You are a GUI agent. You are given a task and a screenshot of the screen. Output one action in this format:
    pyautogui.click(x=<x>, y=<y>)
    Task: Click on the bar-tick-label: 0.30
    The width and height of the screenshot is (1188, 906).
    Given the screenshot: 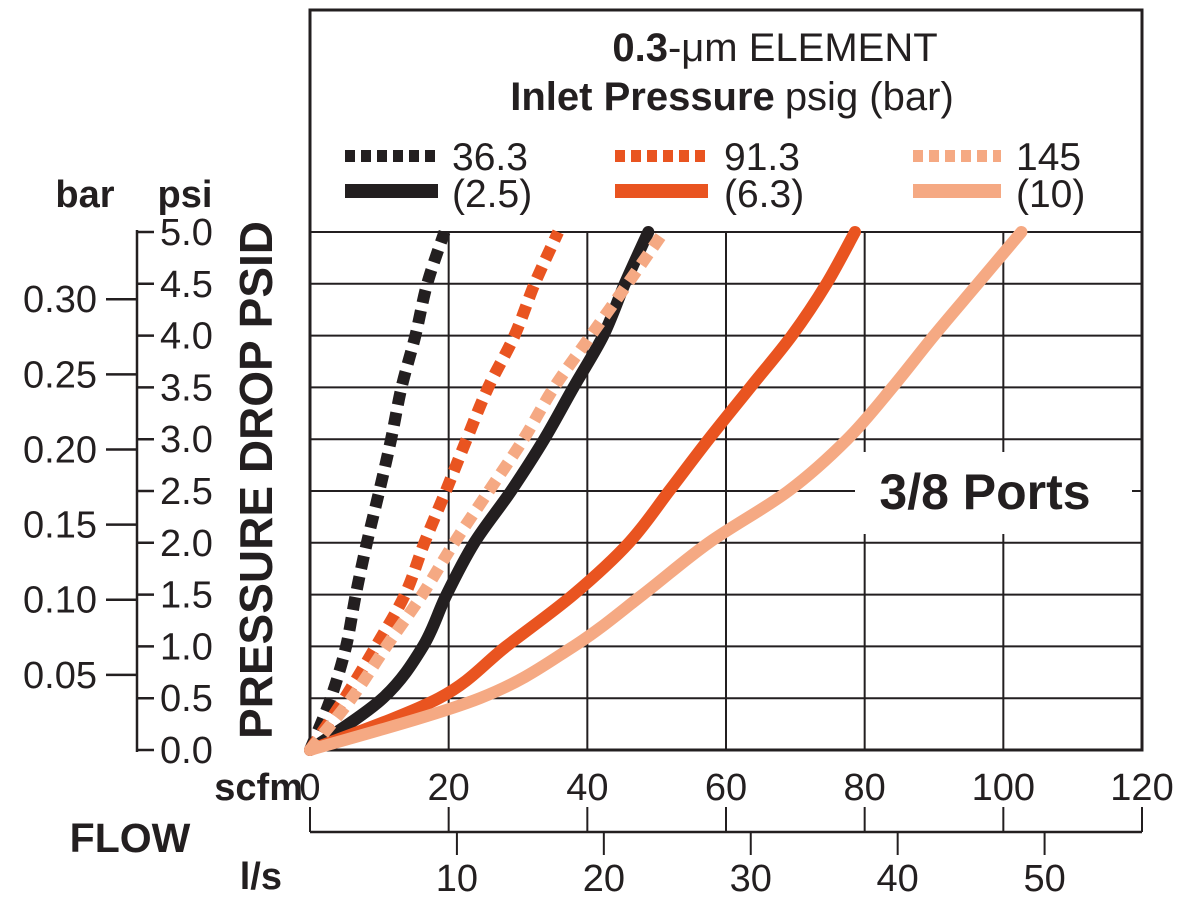 What is the action you would take?
    pyautogui.click(x=60, y=300)
    